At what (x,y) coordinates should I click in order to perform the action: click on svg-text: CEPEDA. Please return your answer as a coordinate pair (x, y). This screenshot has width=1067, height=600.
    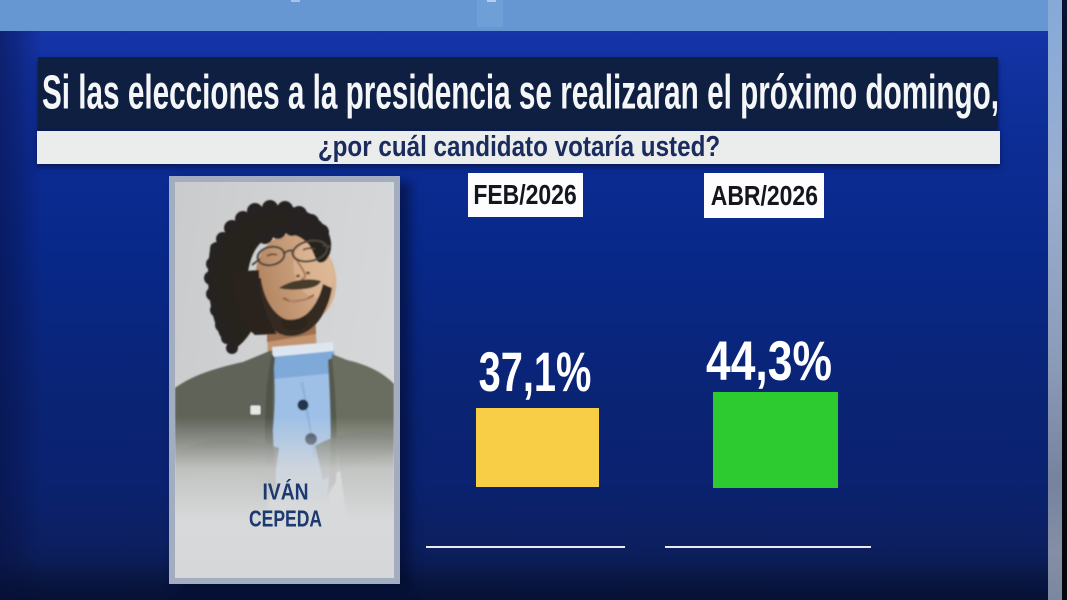
    Looking at the image, I should click on (285, 519).